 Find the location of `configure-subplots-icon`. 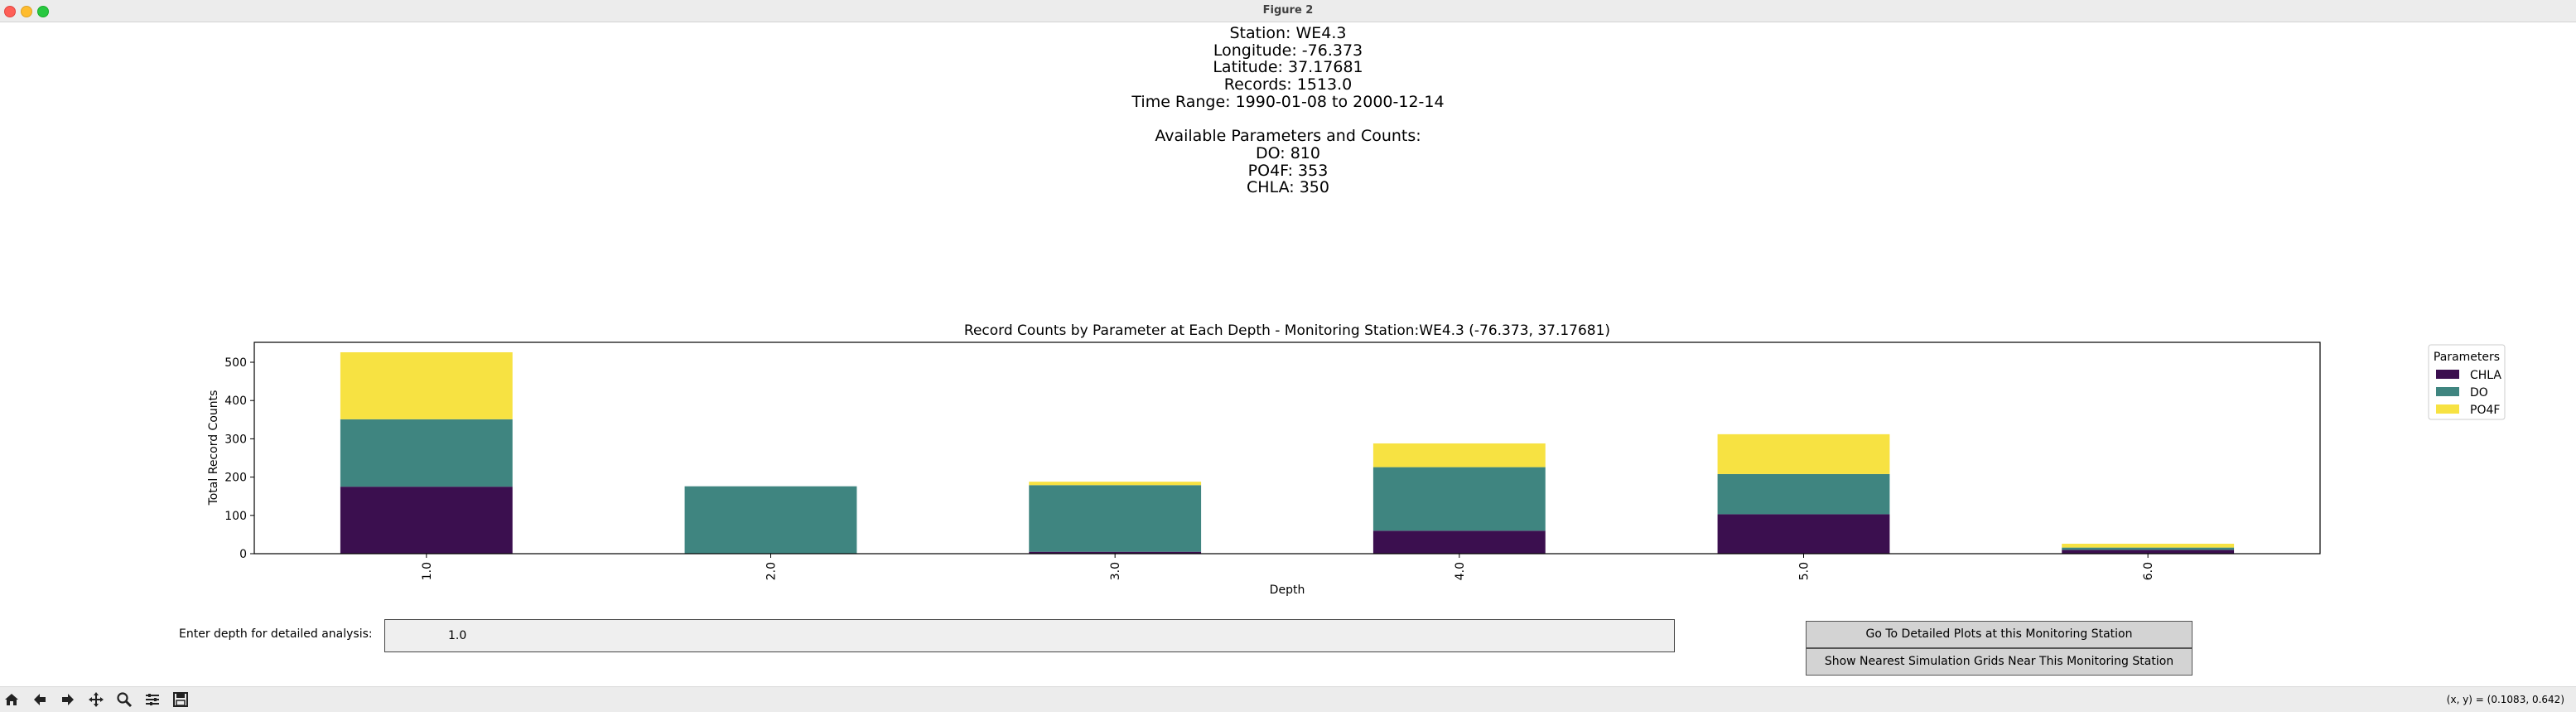

configure-subplots-icon is located at coordinates (152, 699).